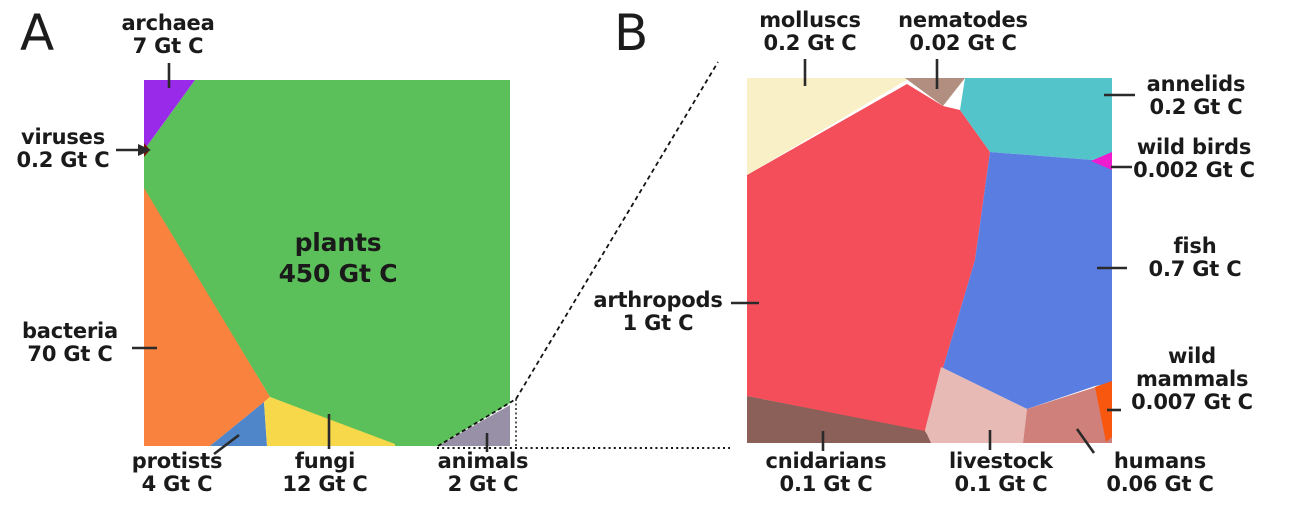 The width and height of the screenshot is (1302, 522). I want to click on label-plants-name: plants, so click(338, 242).